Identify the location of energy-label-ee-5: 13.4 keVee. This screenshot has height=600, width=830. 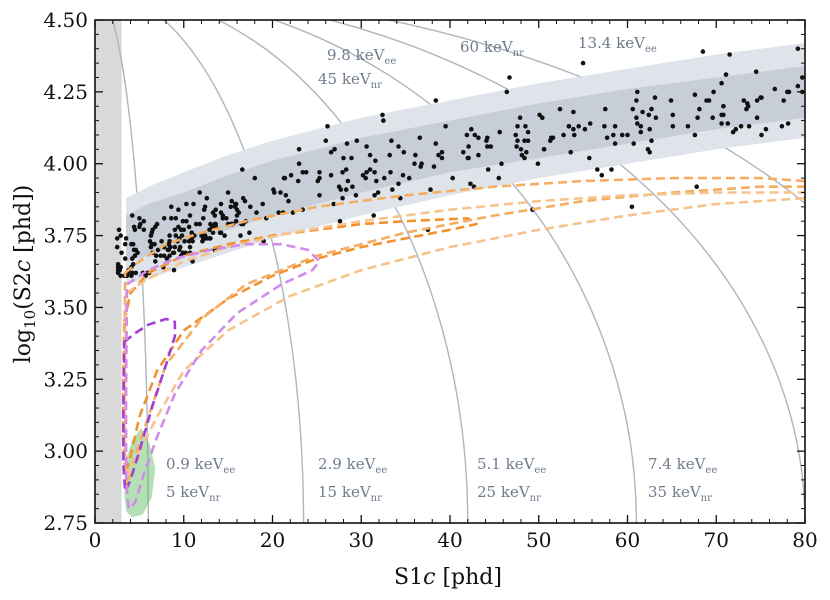
(617, 44).